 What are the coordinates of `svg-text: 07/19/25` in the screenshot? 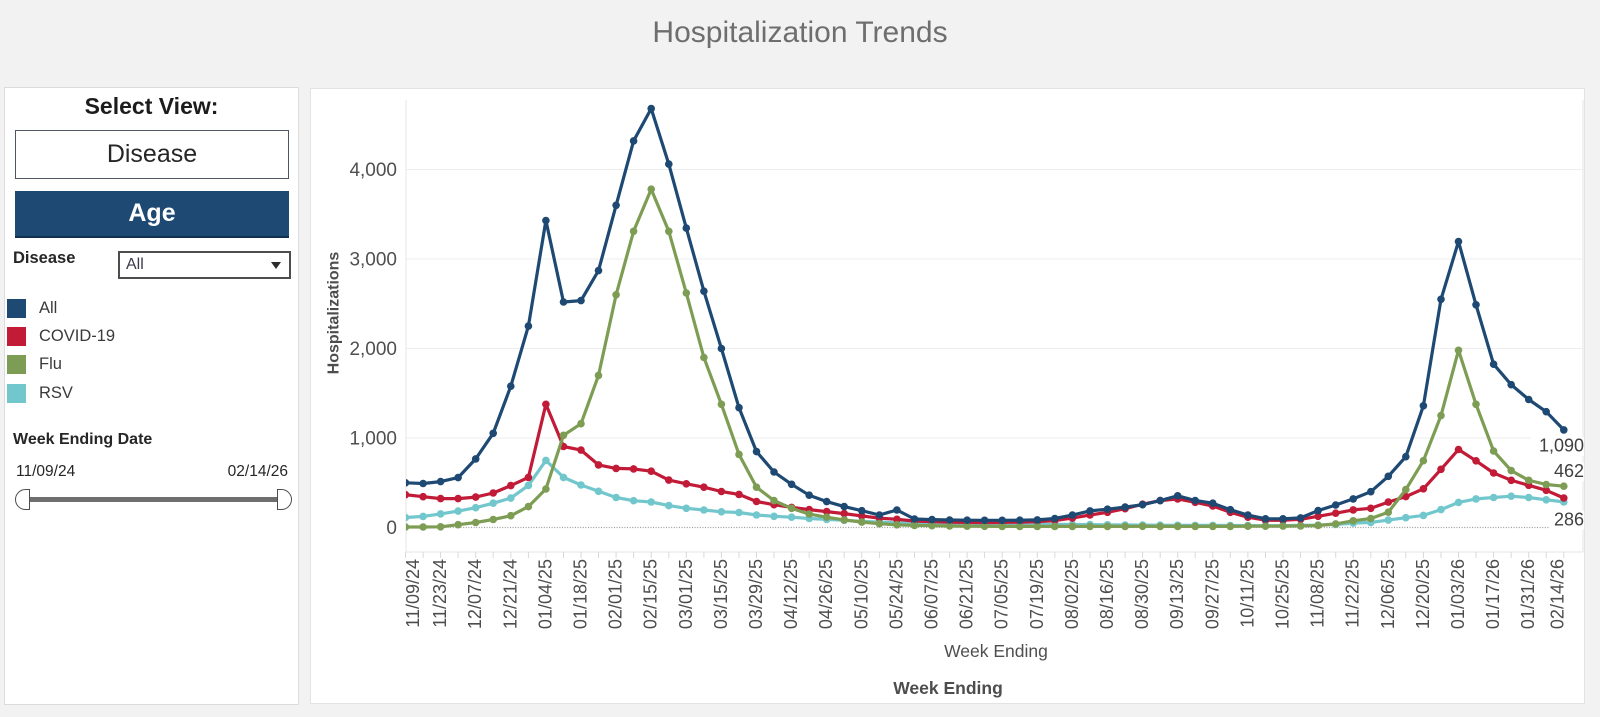 It's located at (1037, 594).